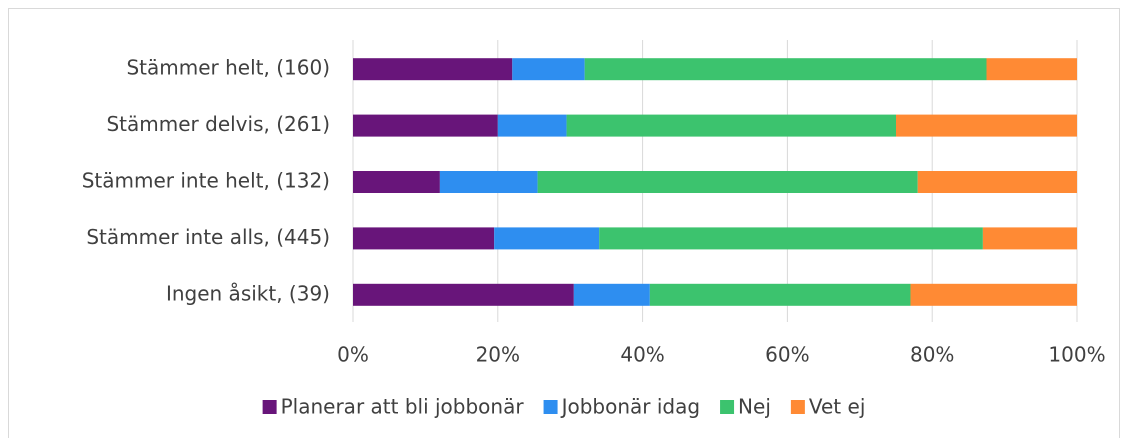 This screenshot has width=1128, height=438. I want to click on x-tick-label: 60%, so click(787, 355).